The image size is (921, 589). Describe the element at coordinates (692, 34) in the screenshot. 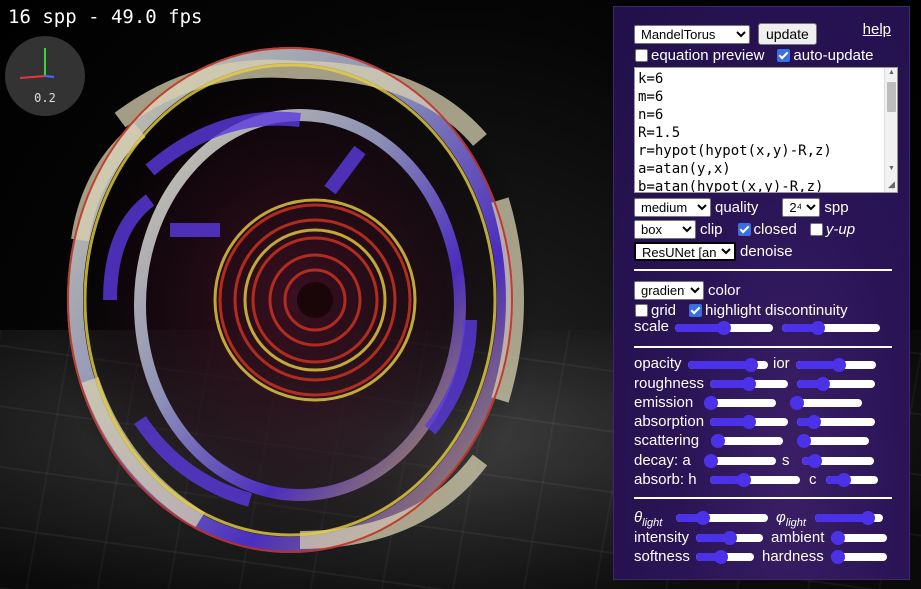

I see `preset-select: MandelTorus` at that location.